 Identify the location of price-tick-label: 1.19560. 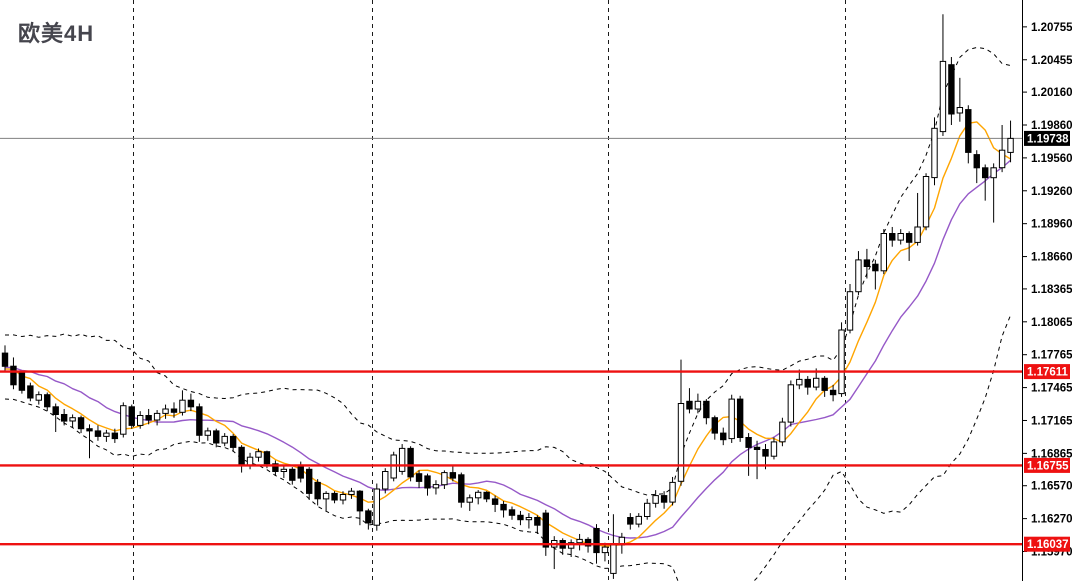
(1051, 159).